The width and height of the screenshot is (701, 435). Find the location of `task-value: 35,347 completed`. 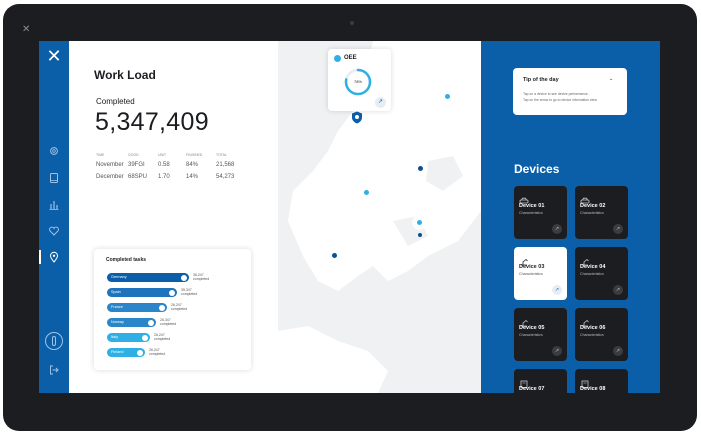

task-value: 35,347 completed is located at coordinates (189, 292).